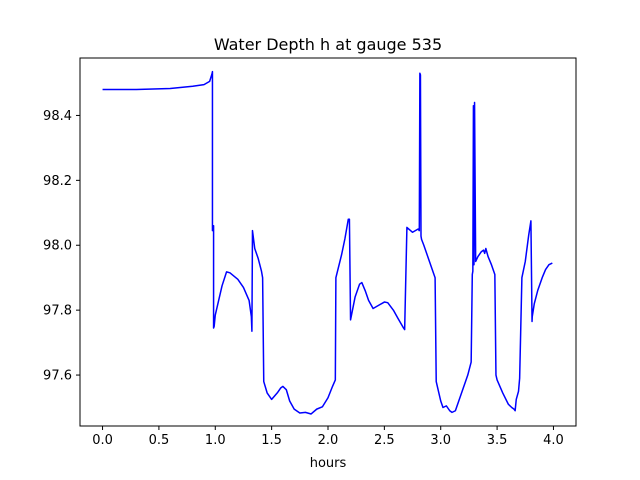 This screenshot has width=640, height=480. What do you see at coordinates (57, 246) in the screenshot?
I see `y-tick-label: 98.0` at bounding box center [57, 246].